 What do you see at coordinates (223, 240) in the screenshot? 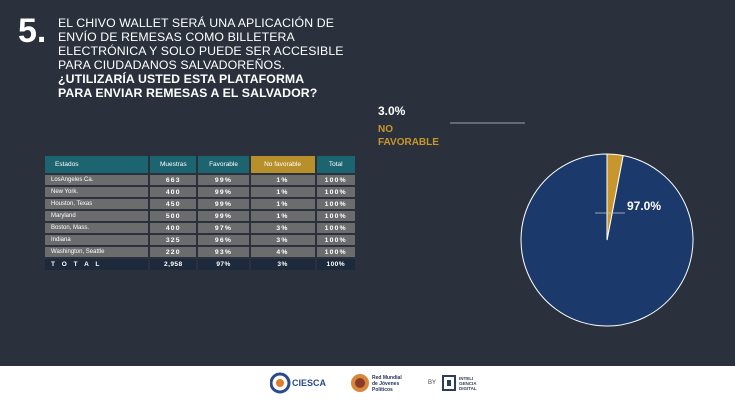
I see `cell-favorable: 96%` at bounding box center [223, 240].